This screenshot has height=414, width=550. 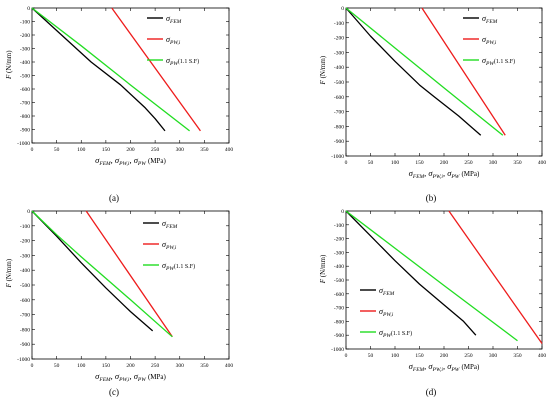 What do you see at coordinates (339, 309) in the screenshot?
I see `y-tick-label: -700` at bounding box center [339, 309].